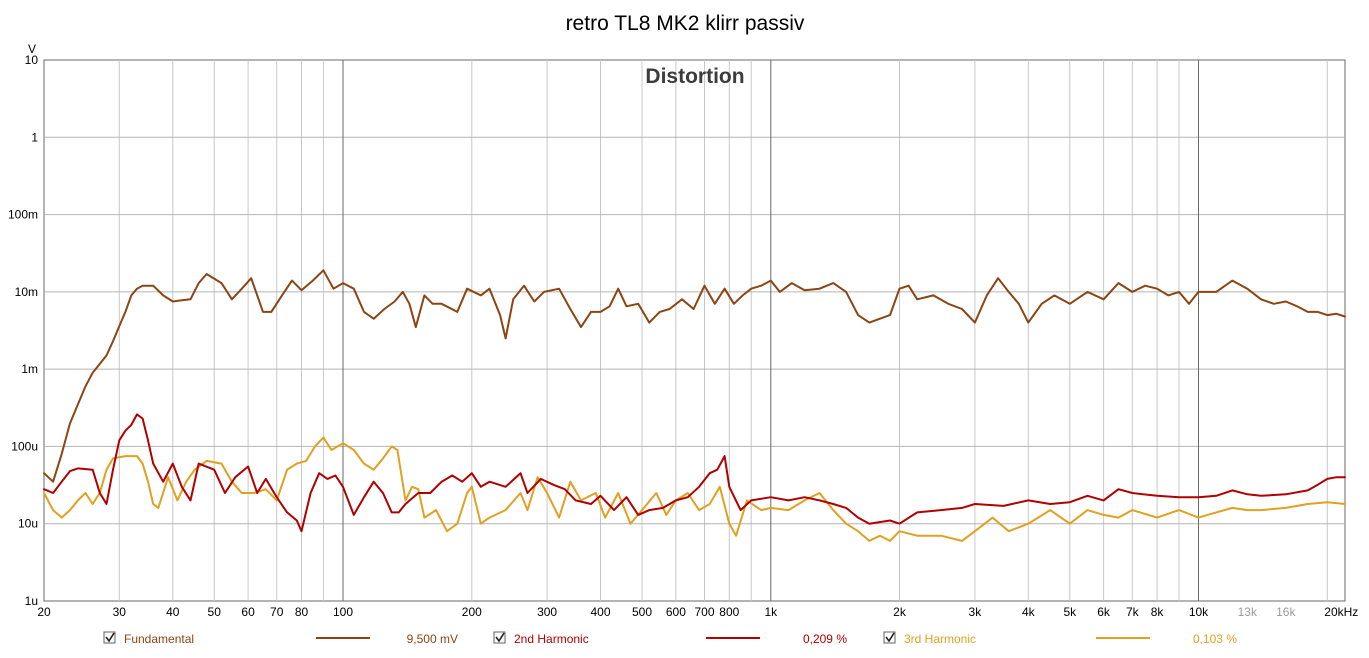  I want to click on legend-value: 9,500 mV, so click(432, 639).